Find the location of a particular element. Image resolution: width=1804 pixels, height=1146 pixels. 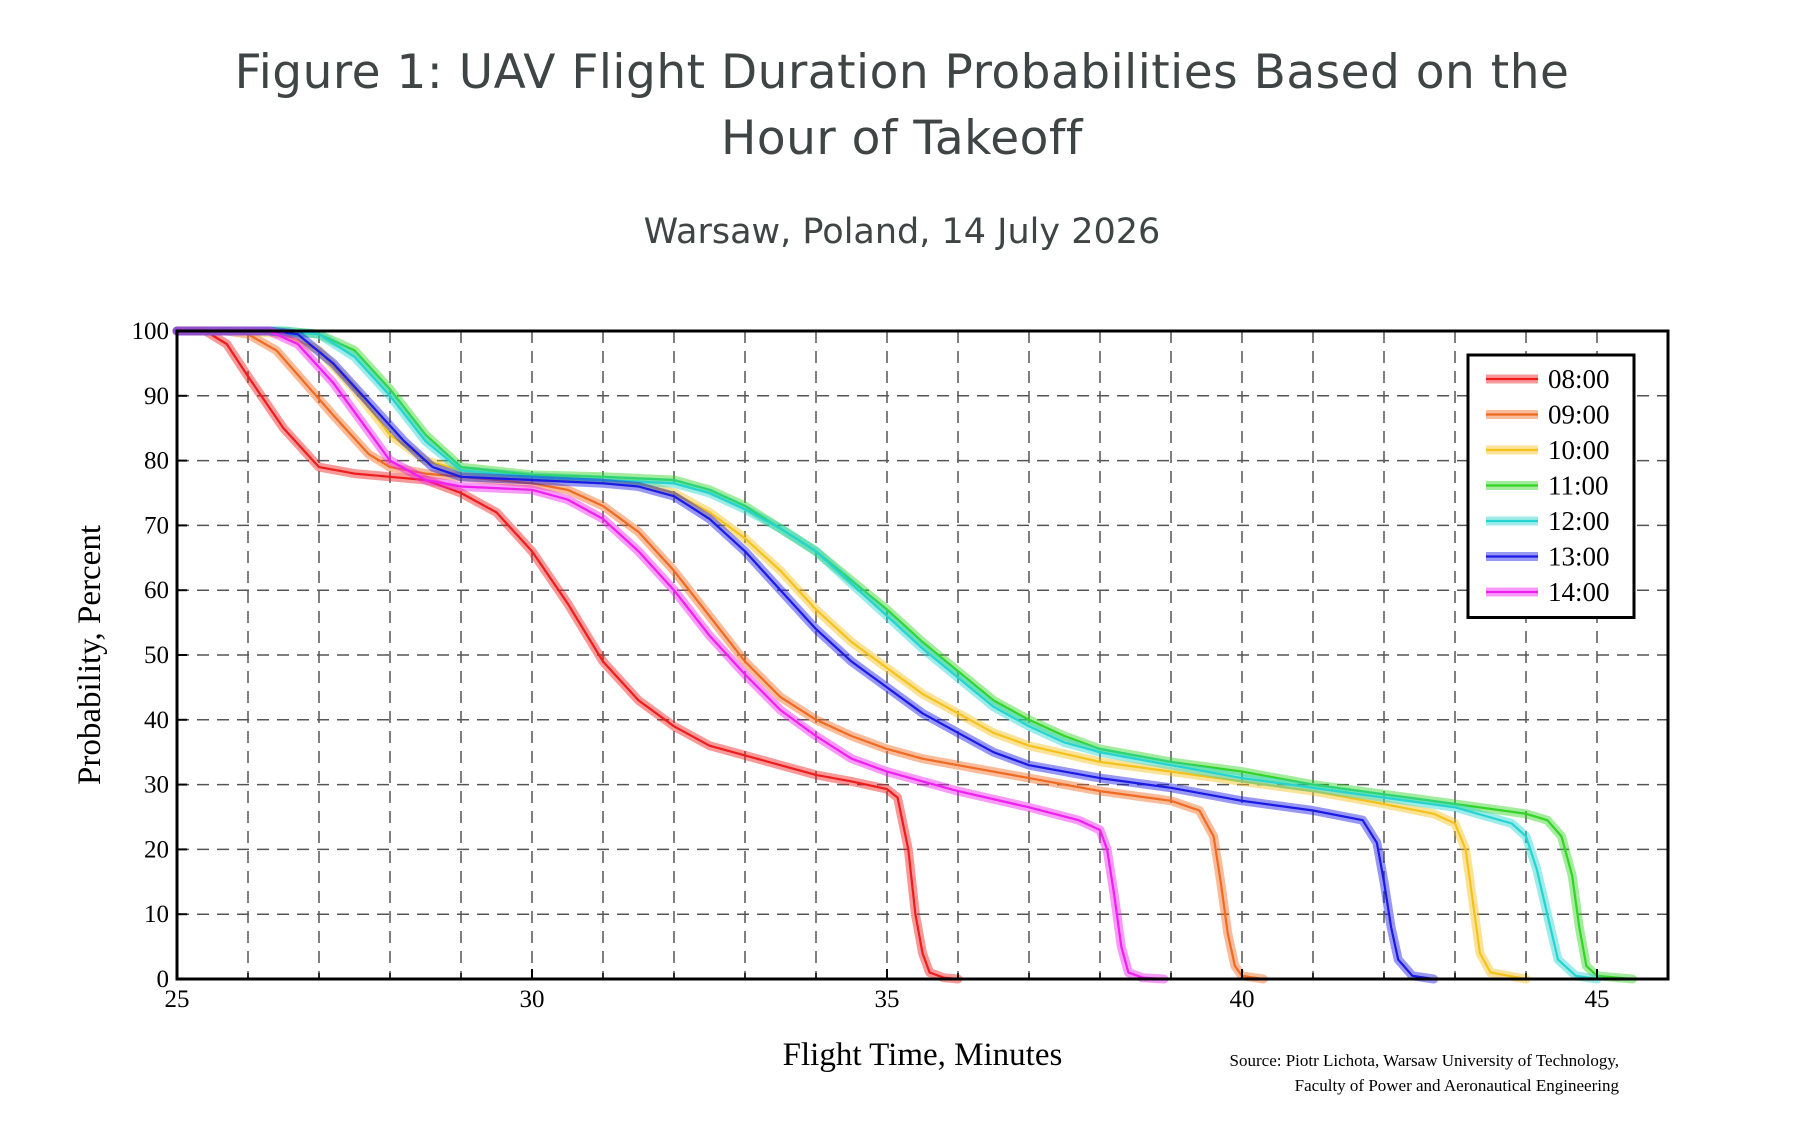

x-tick-label: 45 is located at coordinates (1597, 999).